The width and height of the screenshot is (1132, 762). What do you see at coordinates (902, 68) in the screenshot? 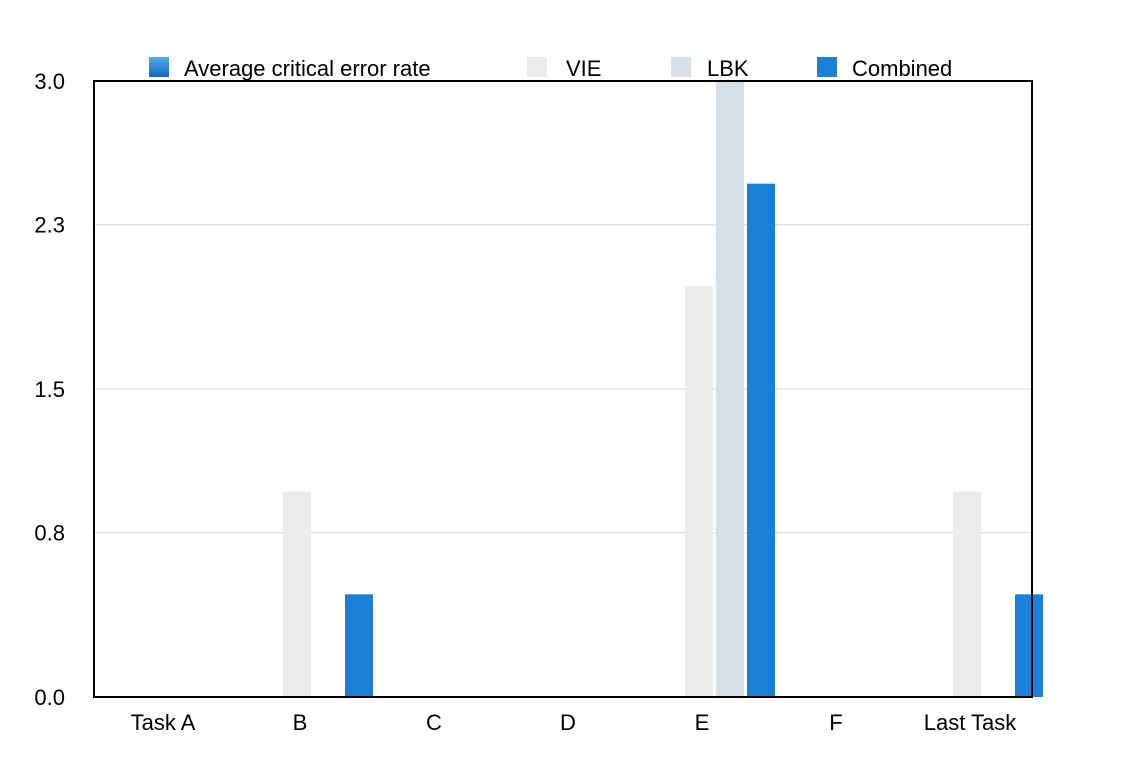
I see `legend-label: Combined` at bounding box center [902, 68].